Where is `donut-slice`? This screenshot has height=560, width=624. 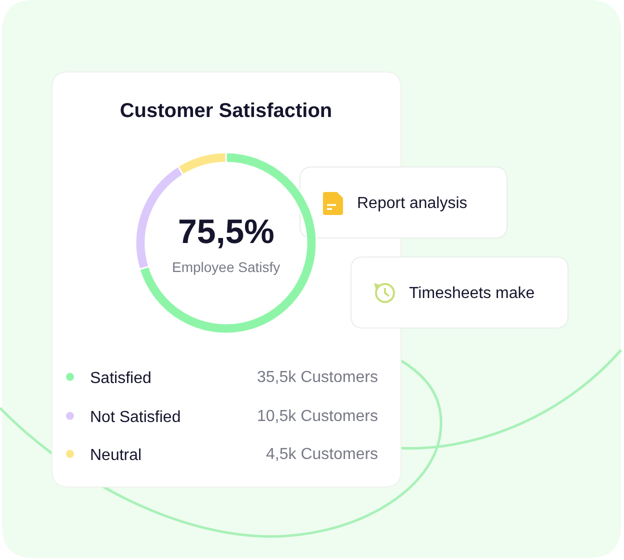 donut-slice is located at coordinates (228, 243).